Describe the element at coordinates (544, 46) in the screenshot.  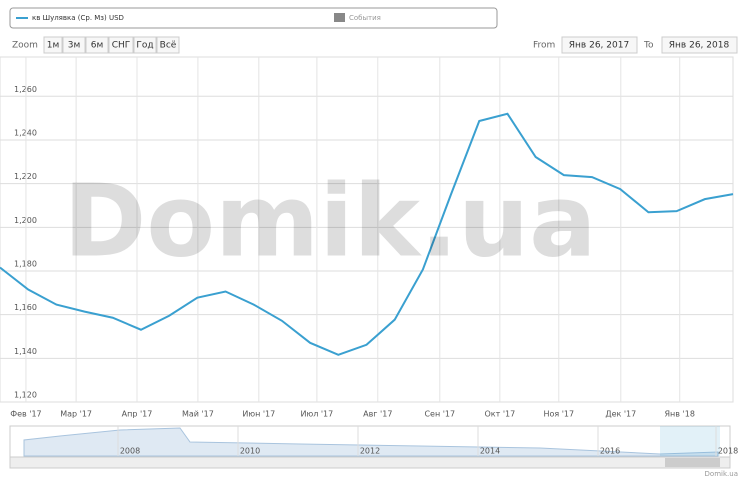
I see `from-label: From` at that location.